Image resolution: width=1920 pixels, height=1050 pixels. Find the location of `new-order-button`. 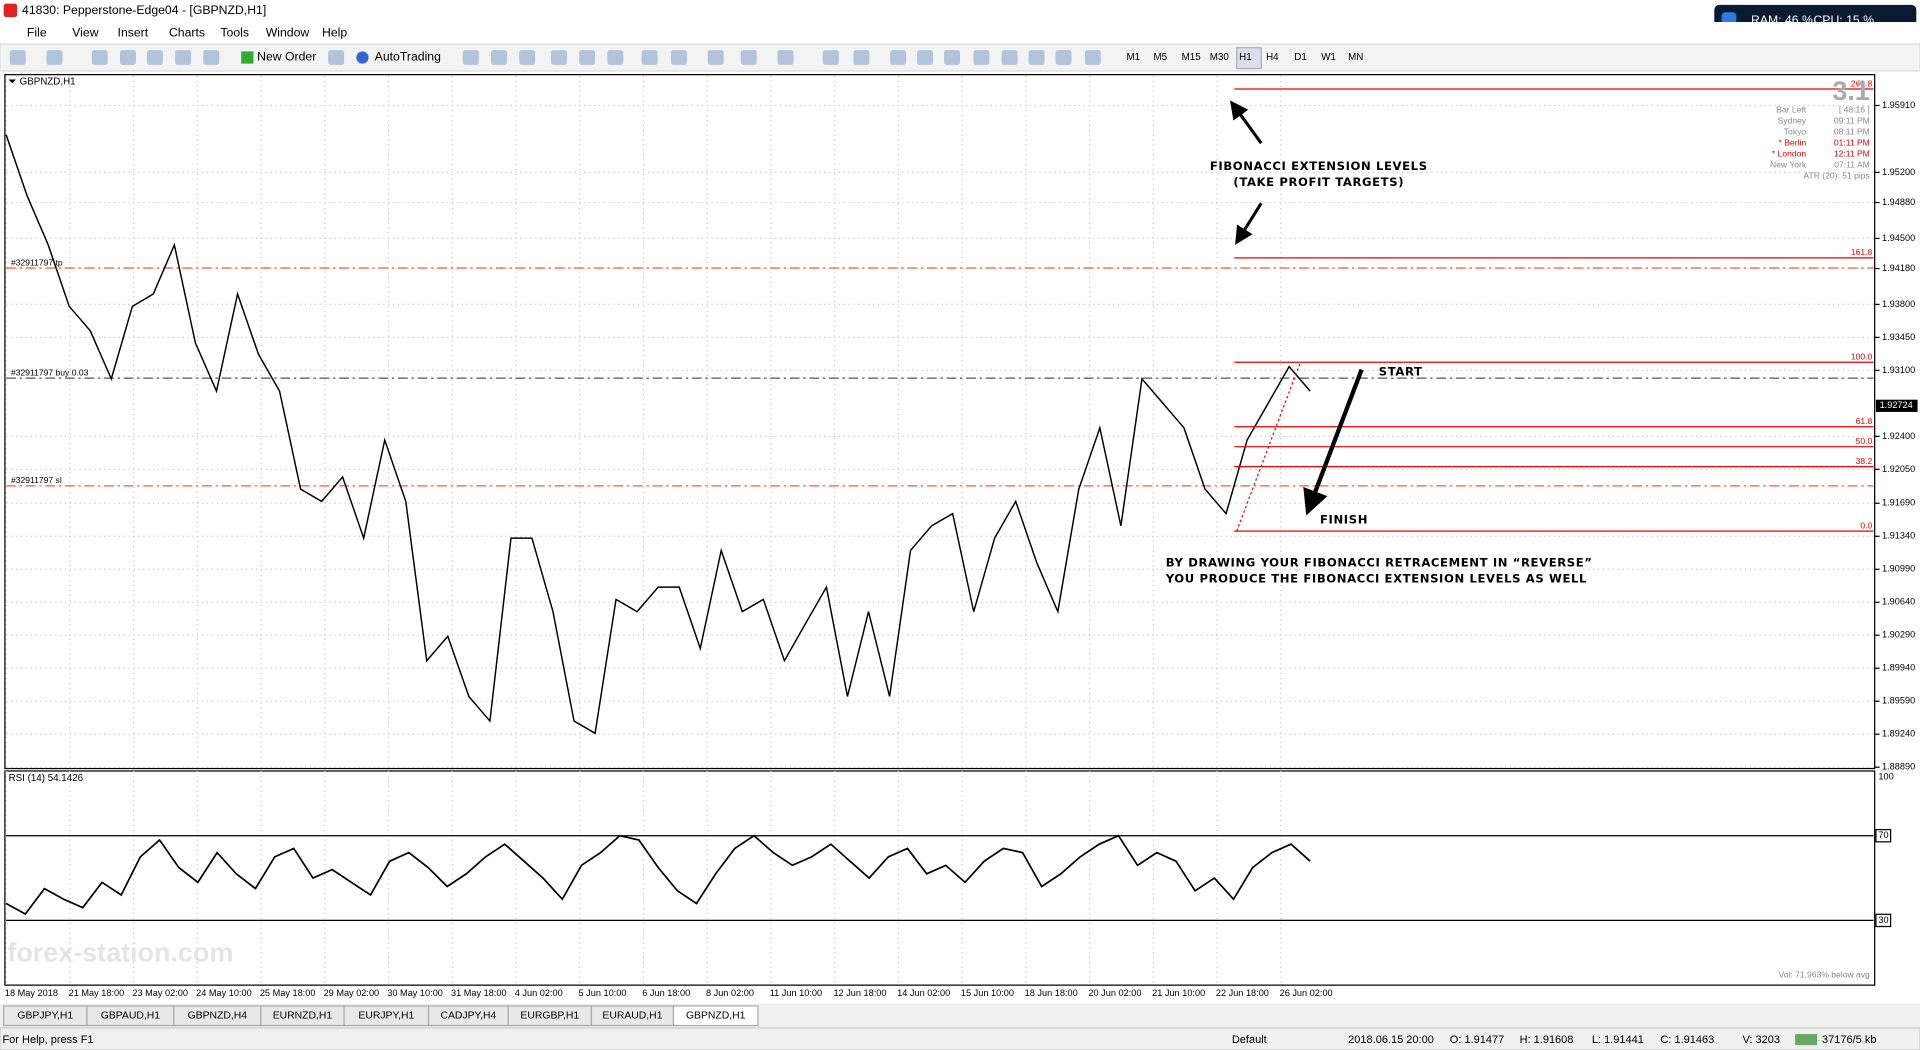

new-order-button is located at coordinates (278, 58).